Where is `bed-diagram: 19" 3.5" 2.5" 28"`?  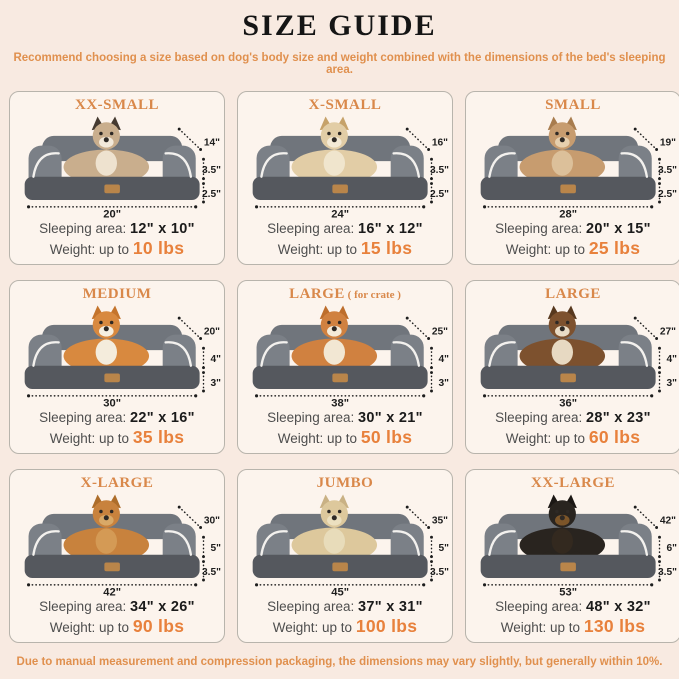 bed-diagram: 19" 3.5" 2.5" 28" is located at coordinates (578, 167).